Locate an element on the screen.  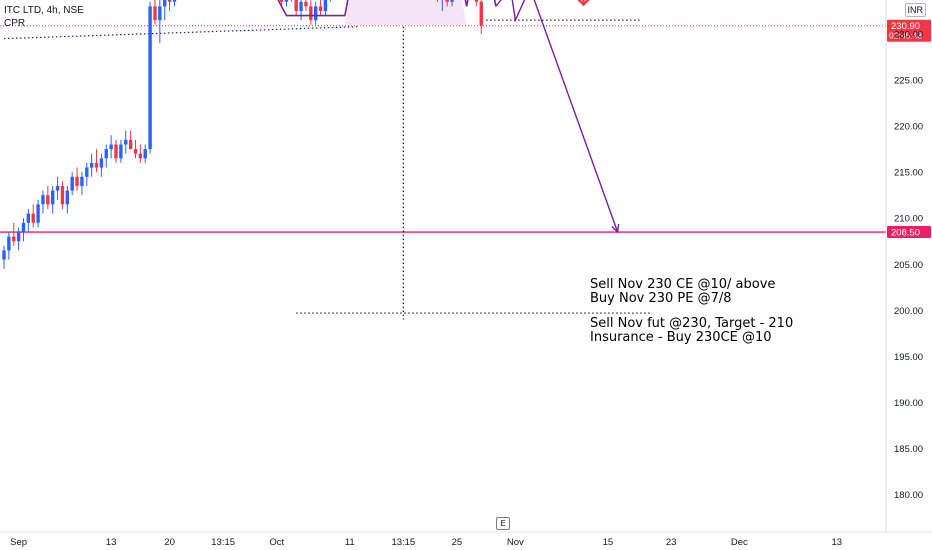
events-button: E is located at coordinates (503, 523).